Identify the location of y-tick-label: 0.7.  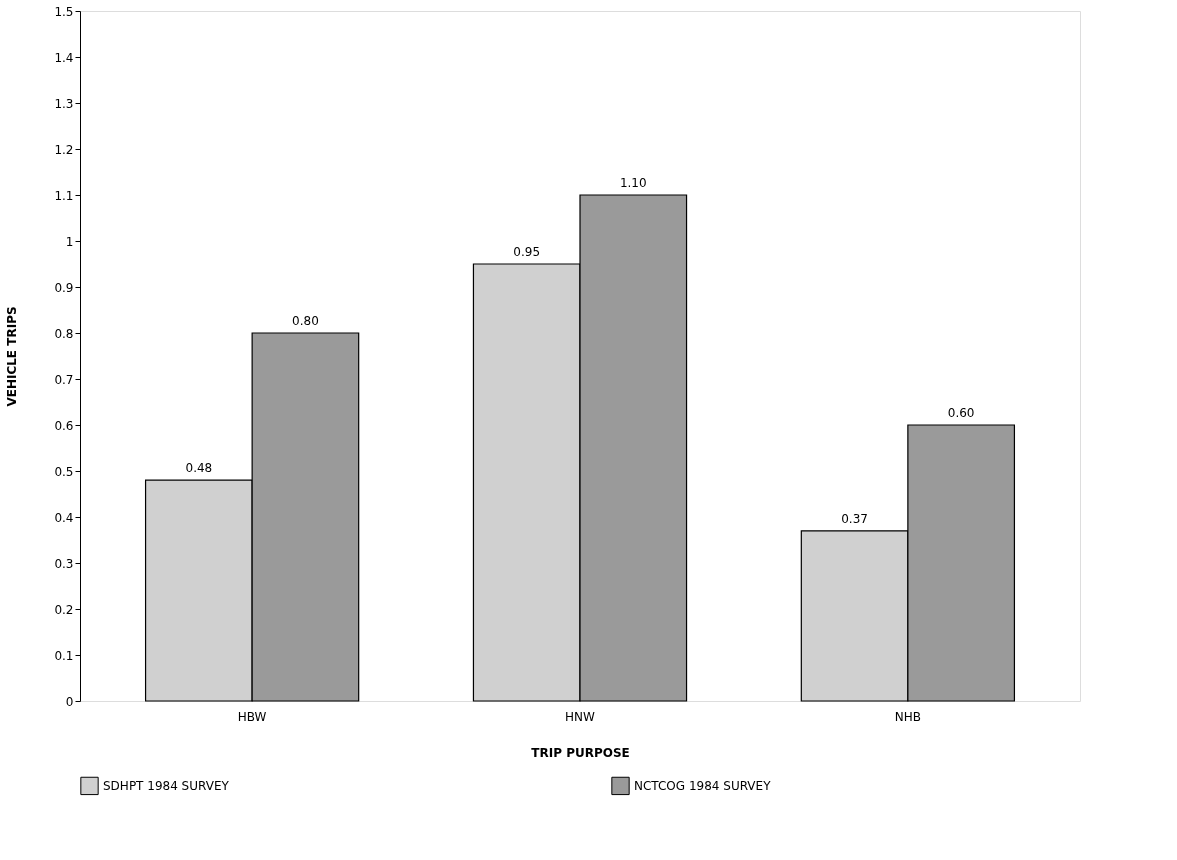
(64, 379).